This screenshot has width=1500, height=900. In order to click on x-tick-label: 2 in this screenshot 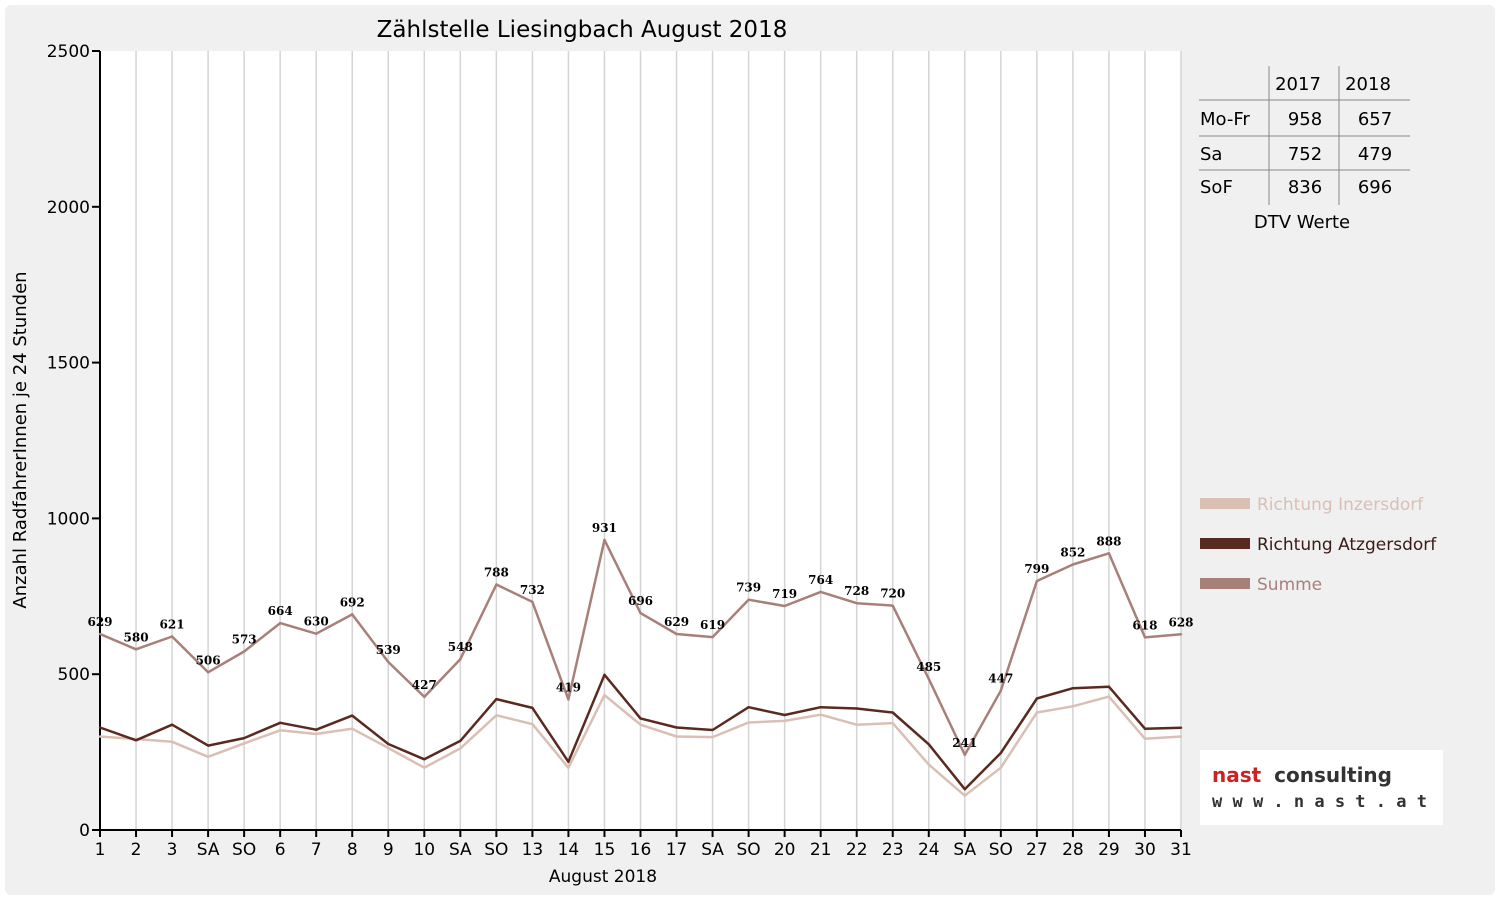, I will do `click(136, 850)`.